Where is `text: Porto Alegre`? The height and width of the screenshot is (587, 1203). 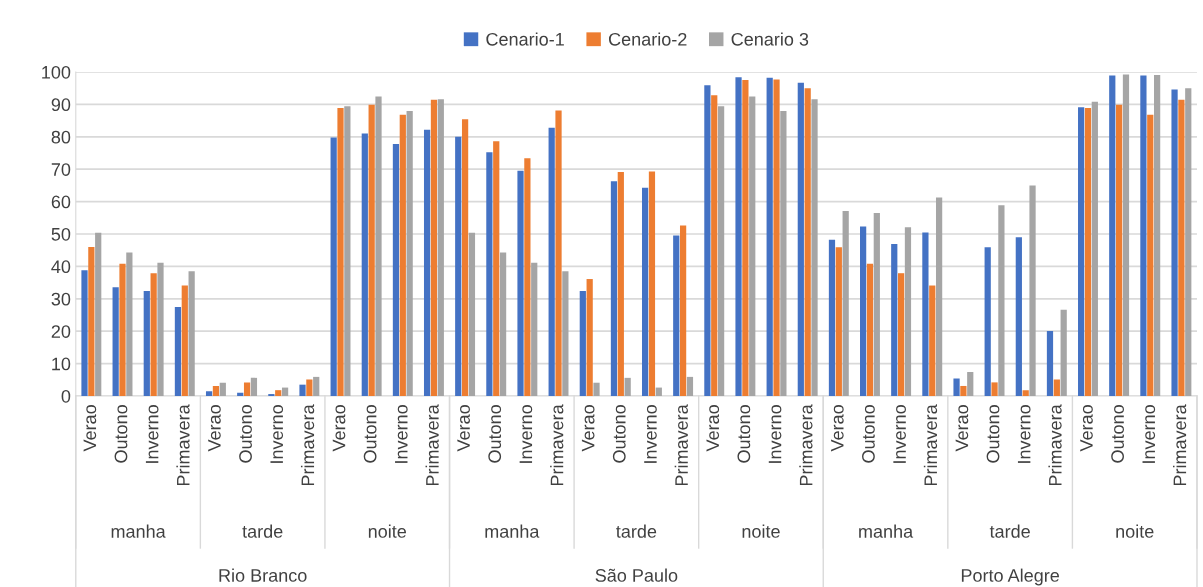
text: Porto Alegre is located at coordinates (1010, 577).